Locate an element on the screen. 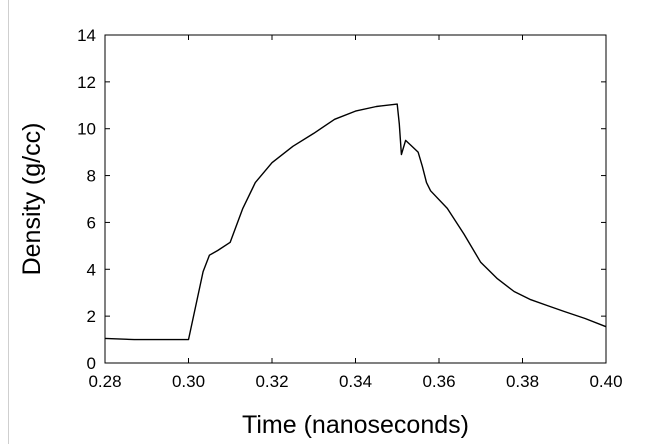 This screenshot has width=651, height=444. x-tick-label: 0.32 is located at coordinates (271, 381).